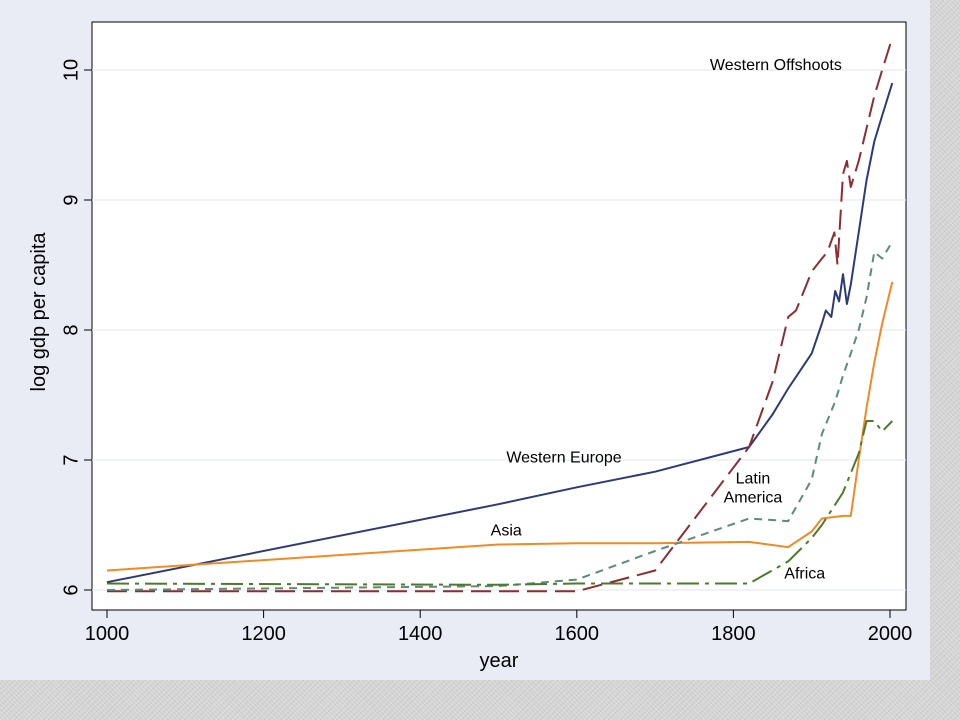 This screenshot has width=960, height=720. I want to click on x-tick-label-2000: 2000, so click(890, 634).